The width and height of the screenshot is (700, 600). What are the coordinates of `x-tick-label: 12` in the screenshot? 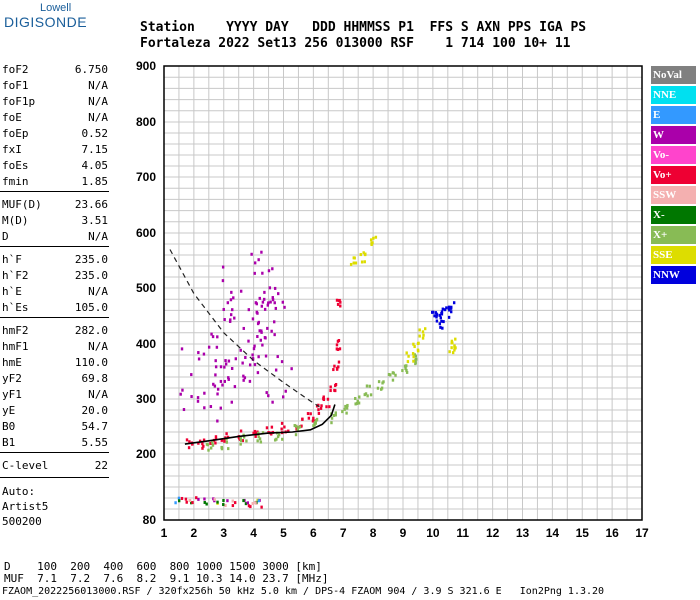 It's located at (493, 533).